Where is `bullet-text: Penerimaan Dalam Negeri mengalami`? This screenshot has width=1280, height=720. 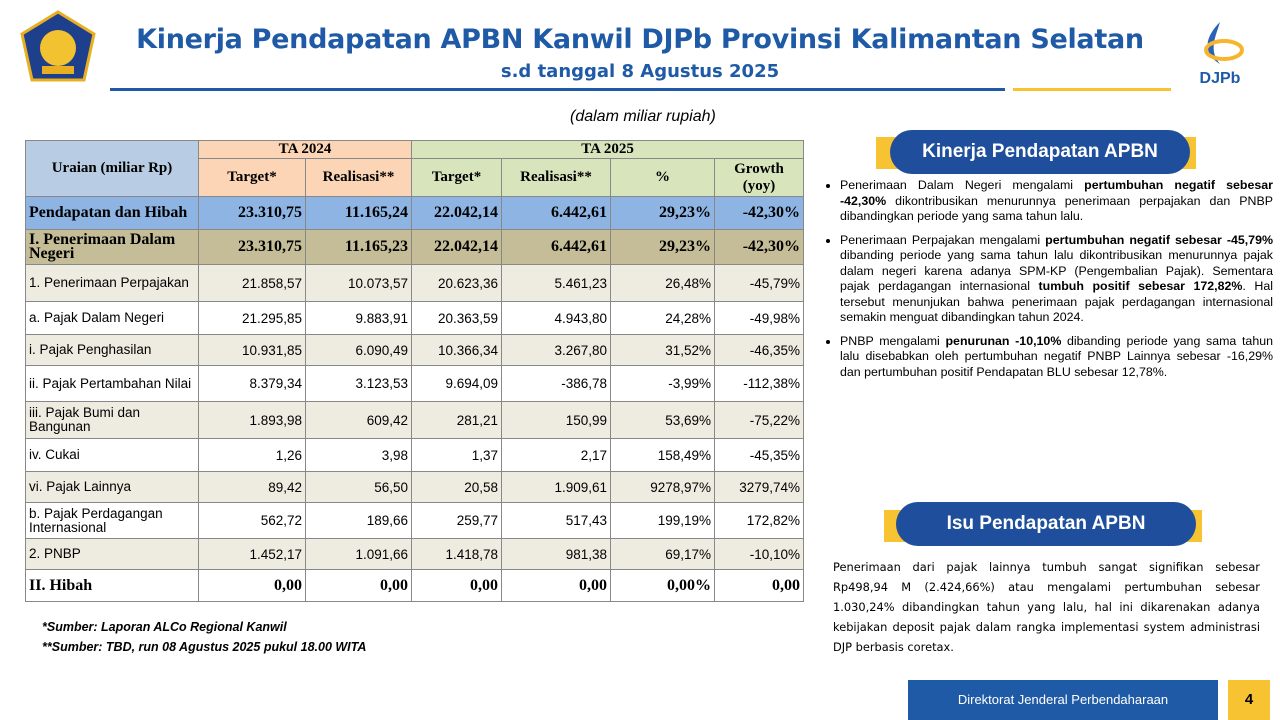
bullet-text: Penerimaan Dalam Negeri mengalami is located at coordinates (962, 185).